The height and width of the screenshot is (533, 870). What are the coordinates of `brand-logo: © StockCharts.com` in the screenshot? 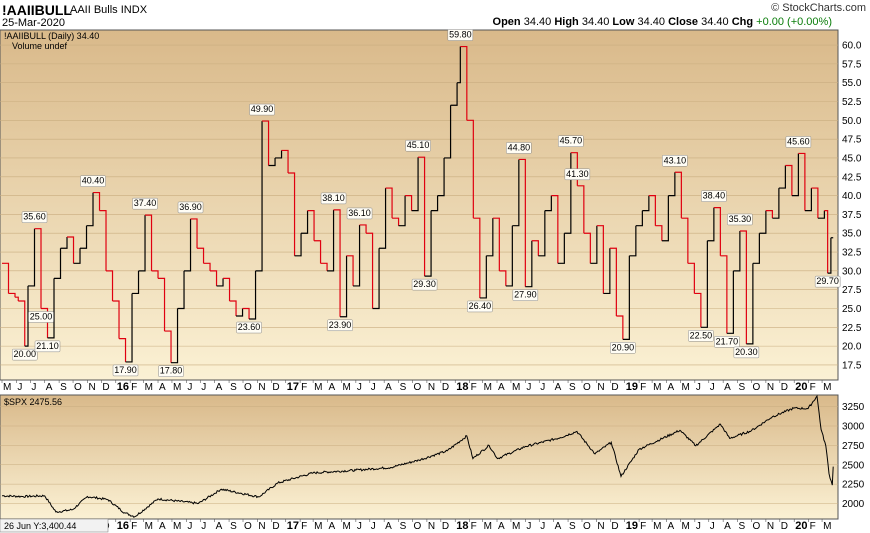 It's located at (818, 8).